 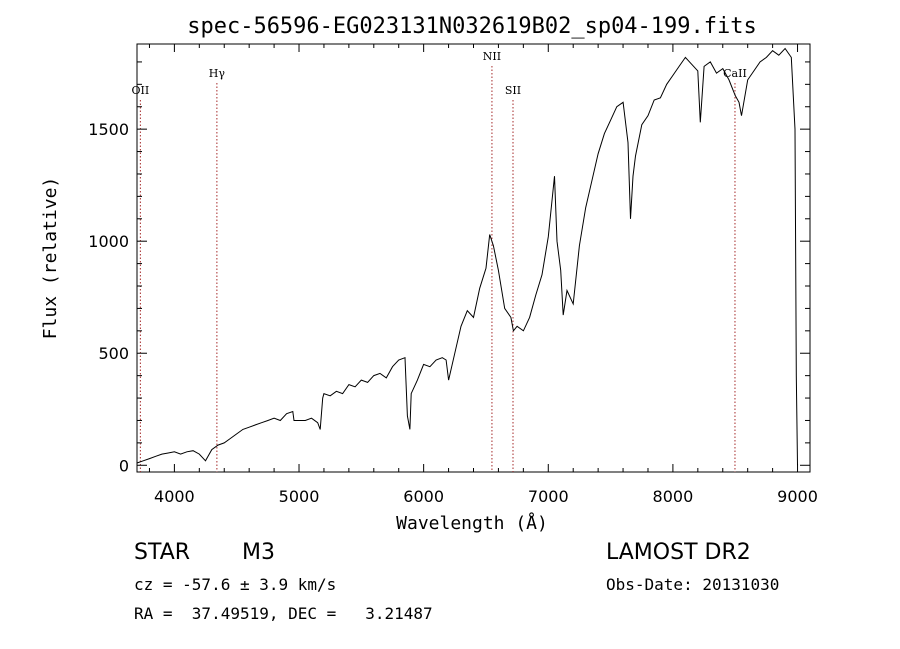 What do you see at coordinates (693, 584) in the screenshot?
I see `obs-date-text: Obs-Date: 20131030` at bounding box center [693, 584].